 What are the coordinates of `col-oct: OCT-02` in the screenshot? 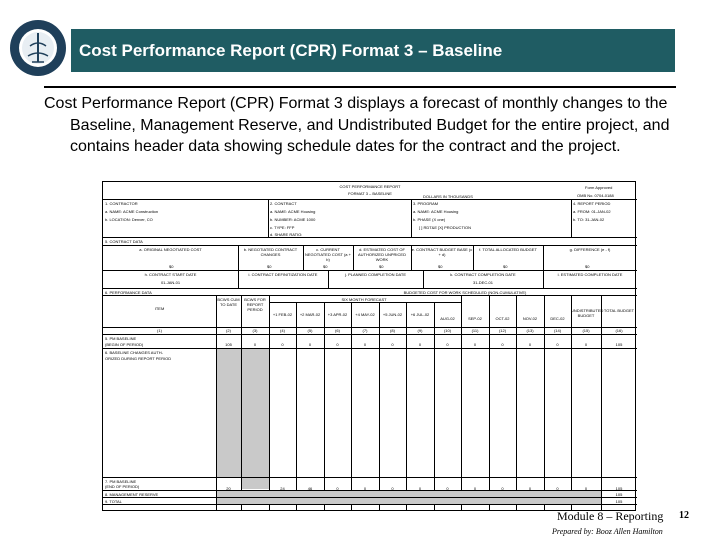 It's located at (502, 318).